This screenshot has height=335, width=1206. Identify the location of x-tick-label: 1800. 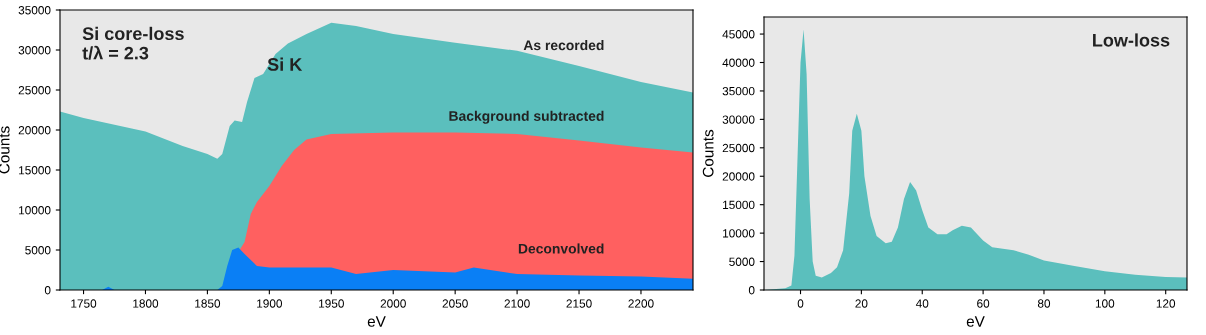
(146, 303).